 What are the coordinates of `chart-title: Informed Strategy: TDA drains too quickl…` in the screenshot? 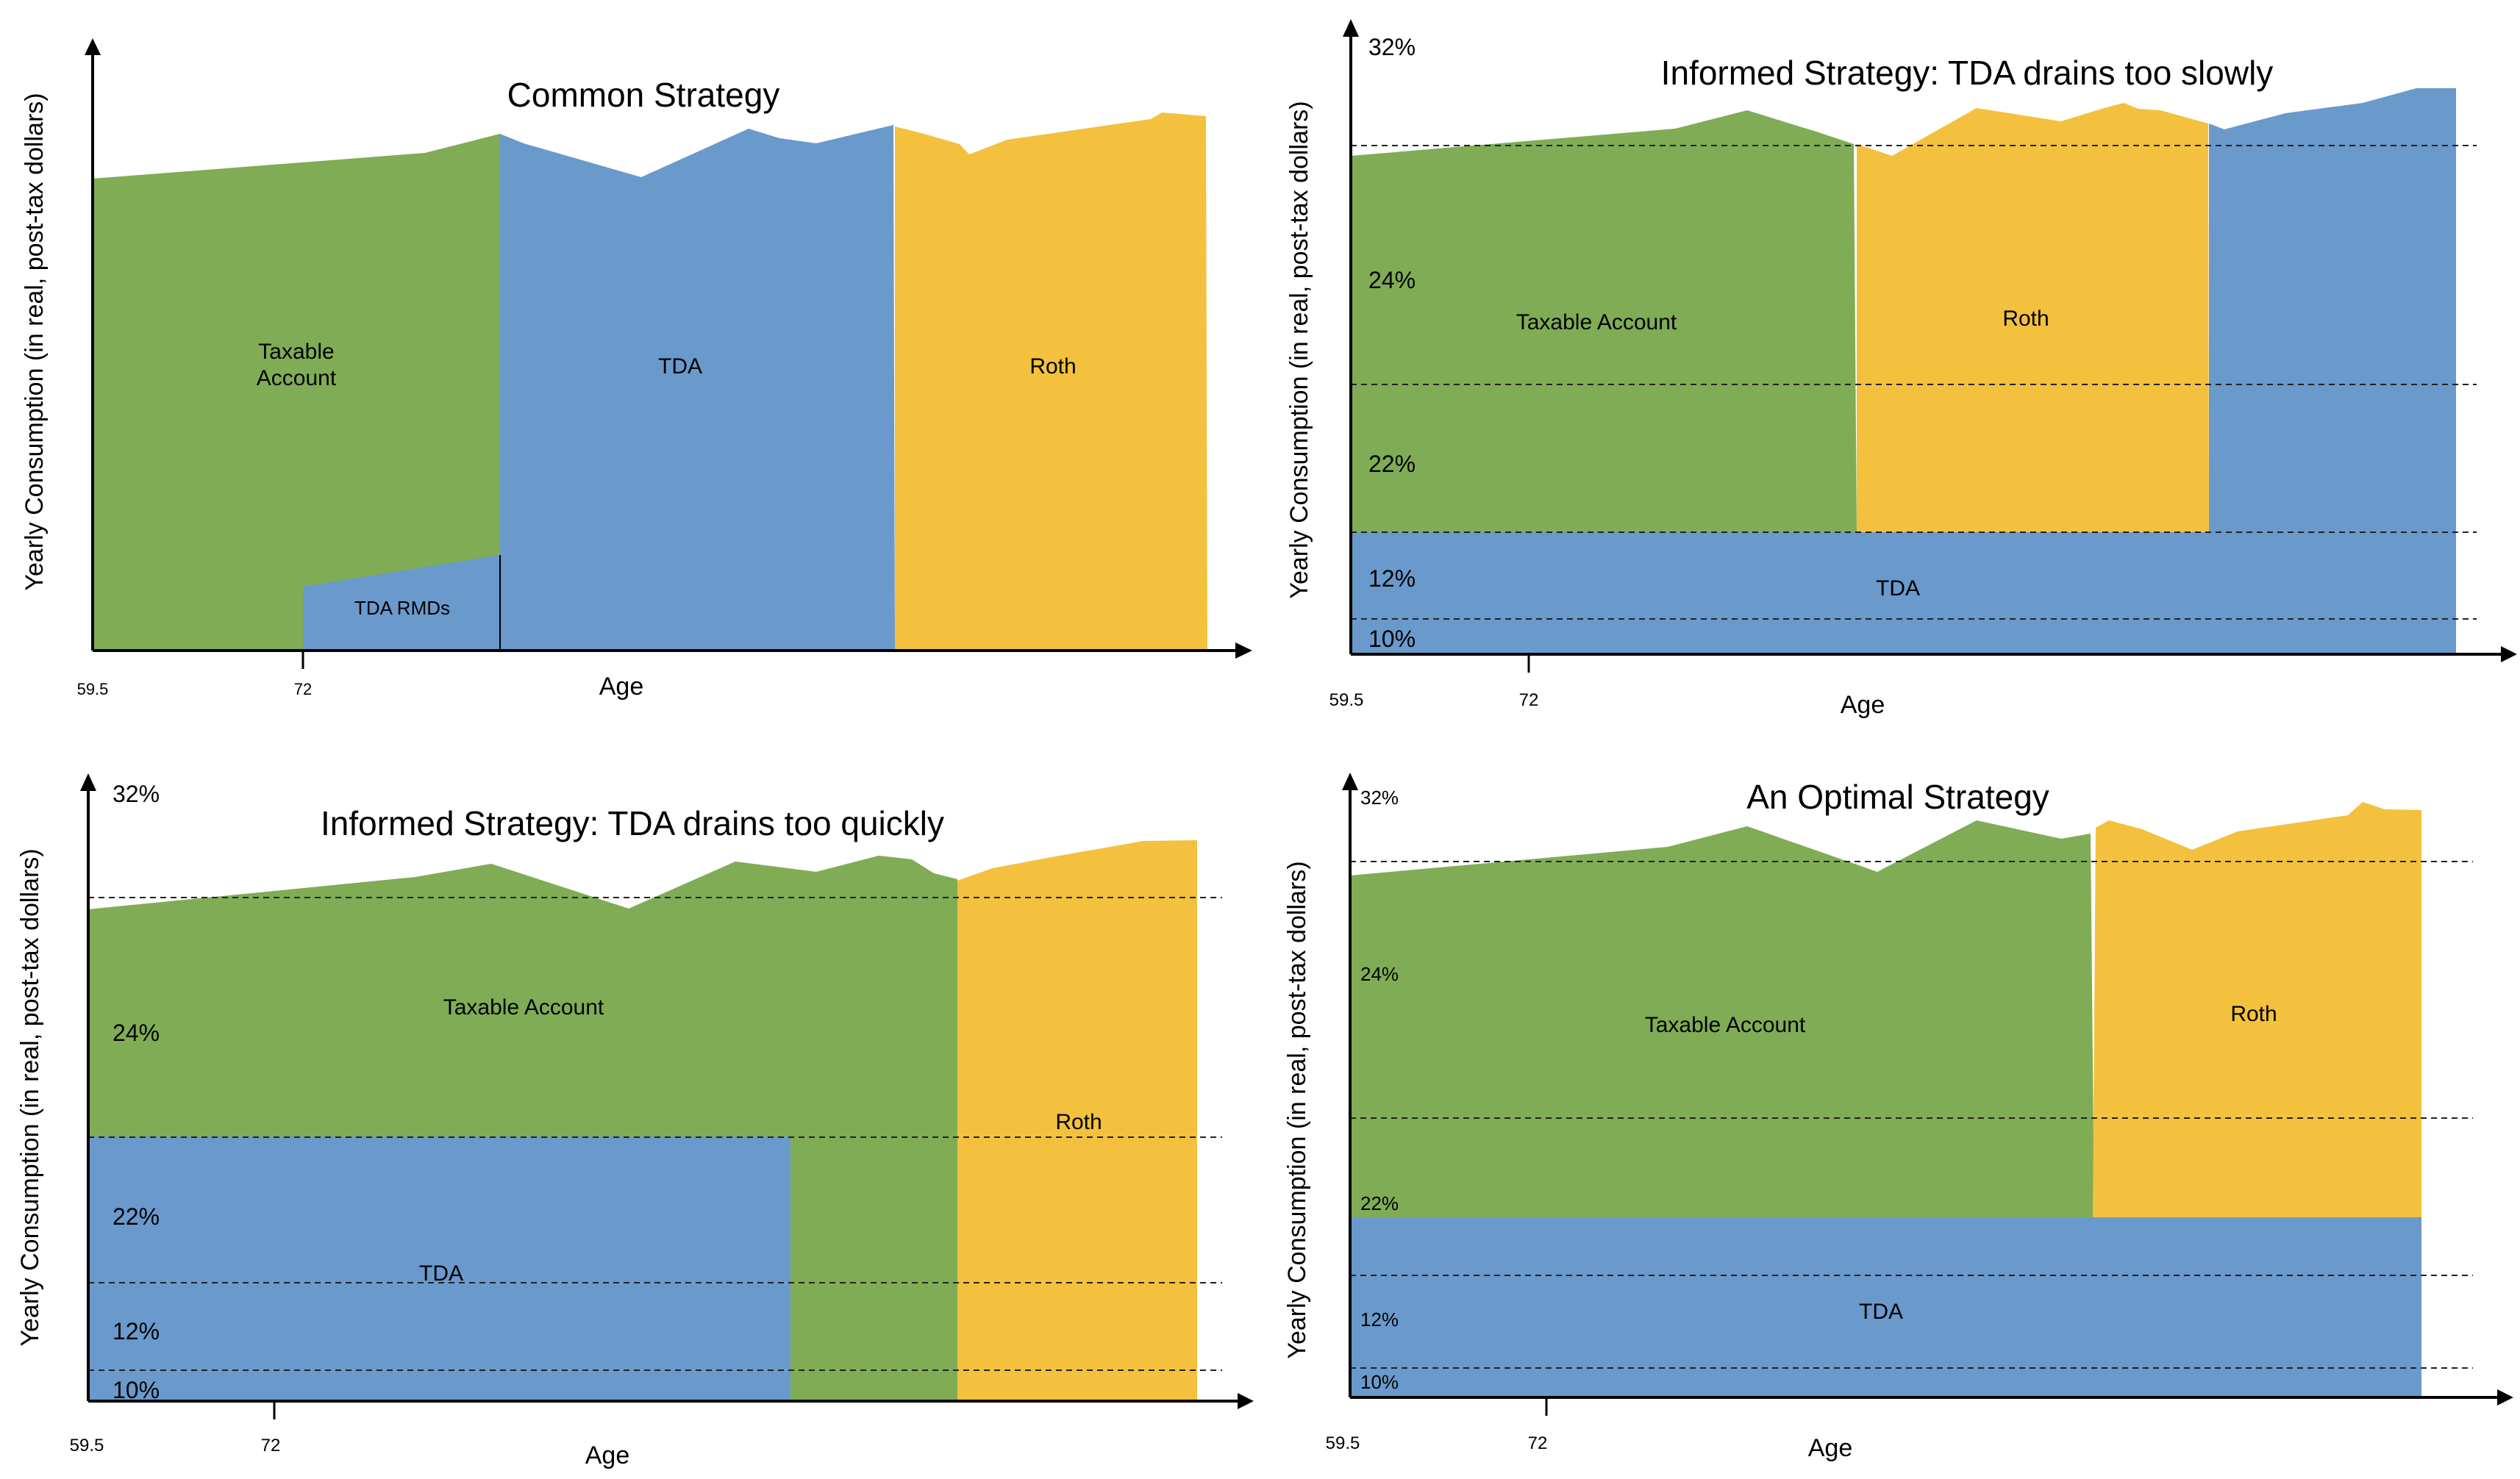 It's located at (632, 823).